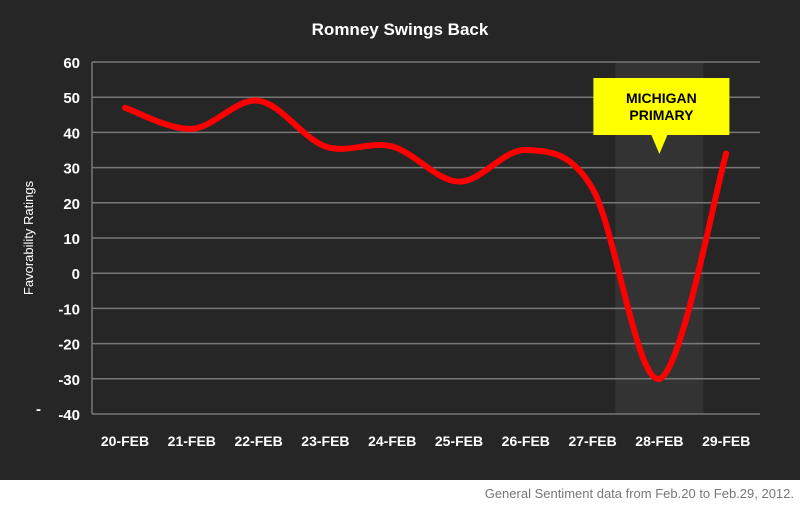  Describe the element at coordinates (661, 98) in the screenshot. I see `callout-label-line1: MICHIGAN` at that location.